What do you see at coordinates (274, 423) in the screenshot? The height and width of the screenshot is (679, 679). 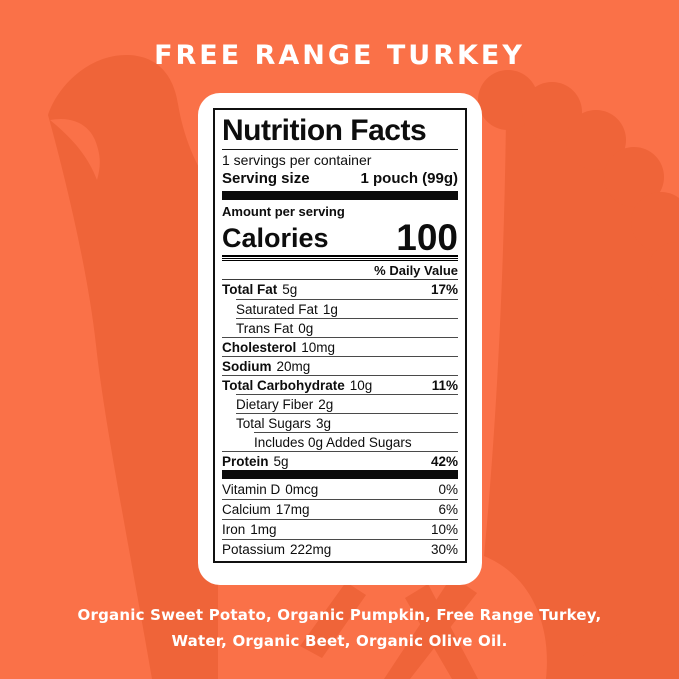 I see `nutrient-name: Total Sugars` at bounding box center [274, 423].